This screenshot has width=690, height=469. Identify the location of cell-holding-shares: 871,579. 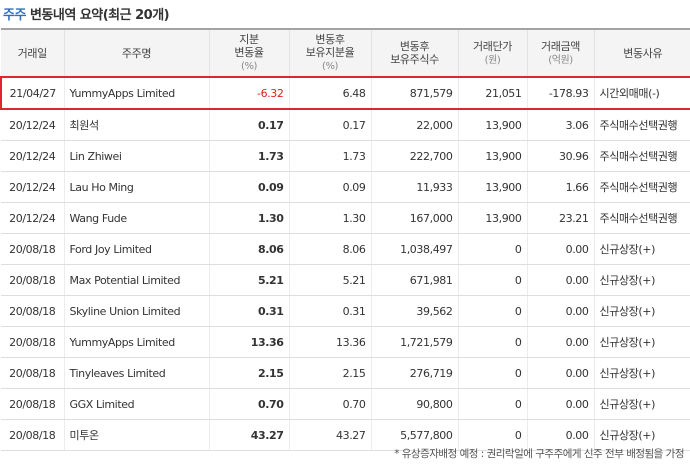
(414, 93).